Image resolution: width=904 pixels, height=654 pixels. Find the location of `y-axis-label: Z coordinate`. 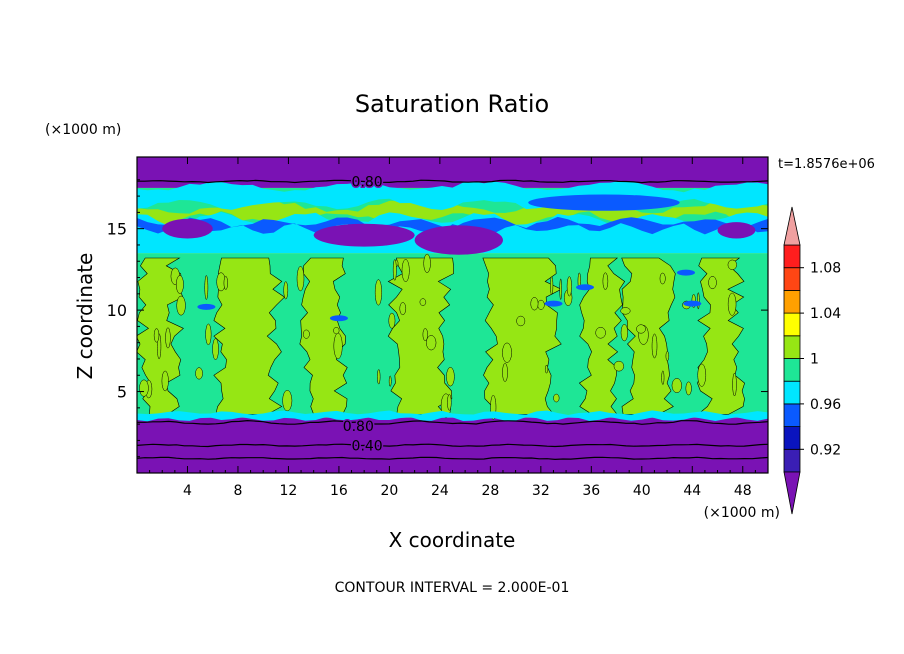

y-axis-label: Z coordinate is located at coordinates (85, 316).